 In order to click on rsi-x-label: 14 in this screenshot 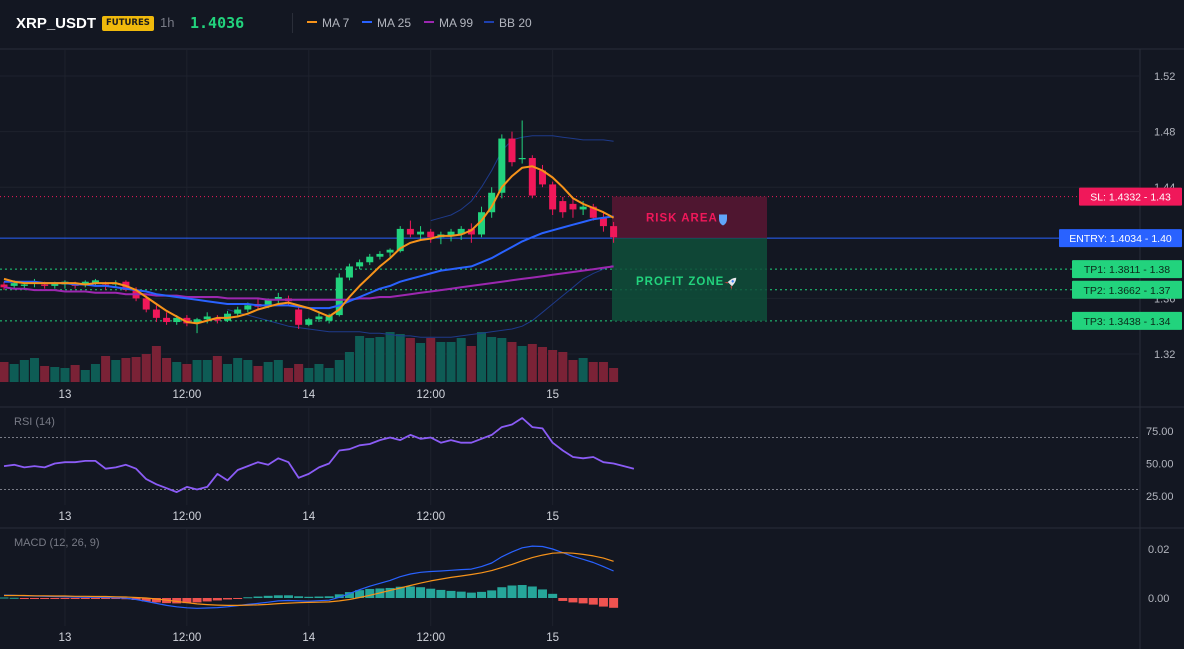, I will do `click(308, 517)`.